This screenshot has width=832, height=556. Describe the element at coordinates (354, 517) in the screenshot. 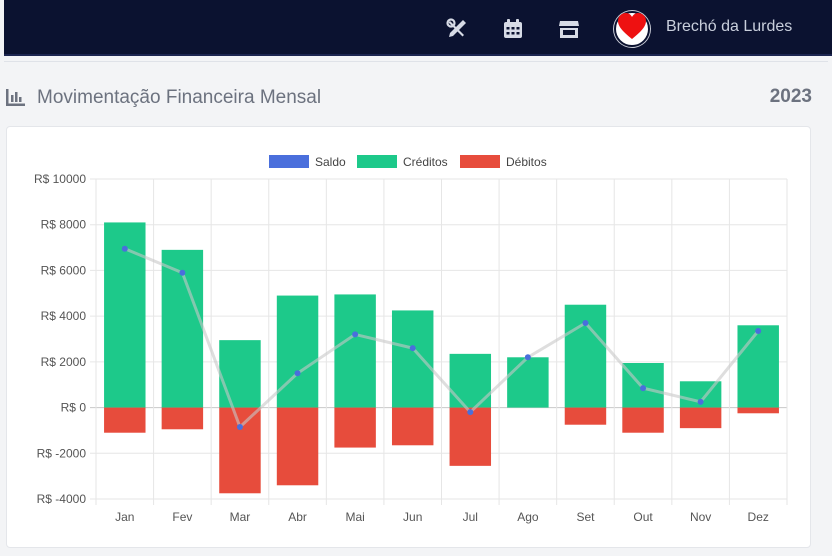

I see `x-tick-label: Mai` at that location.